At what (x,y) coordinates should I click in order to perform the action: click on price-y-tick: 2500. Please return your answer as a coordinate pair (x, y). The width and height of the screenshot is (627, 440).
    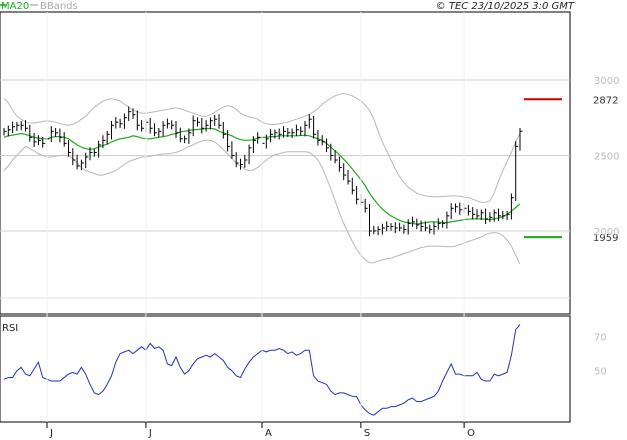
    Looking at the image, I should click on (606, 156).